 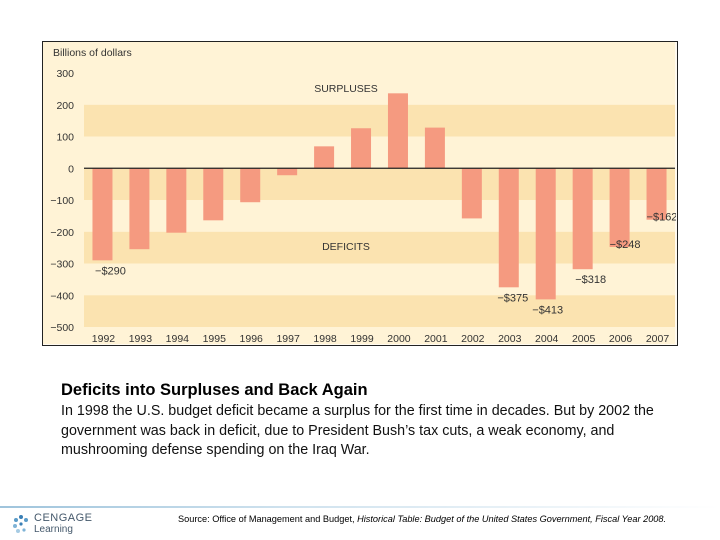 What do you see at coordinates (62, 201) in the screenshot?
I see `y-tick-label: −100` at bounding box center [62, 201].